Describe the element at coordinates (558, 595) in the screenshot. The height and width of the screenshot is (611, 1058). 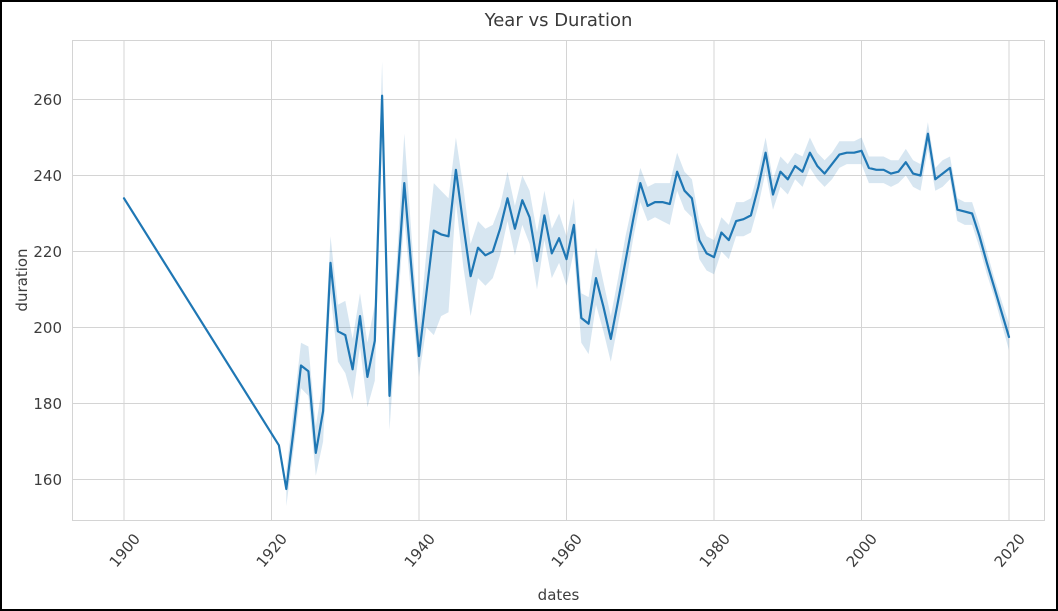
I see `x-axis-label: dates` at that location.